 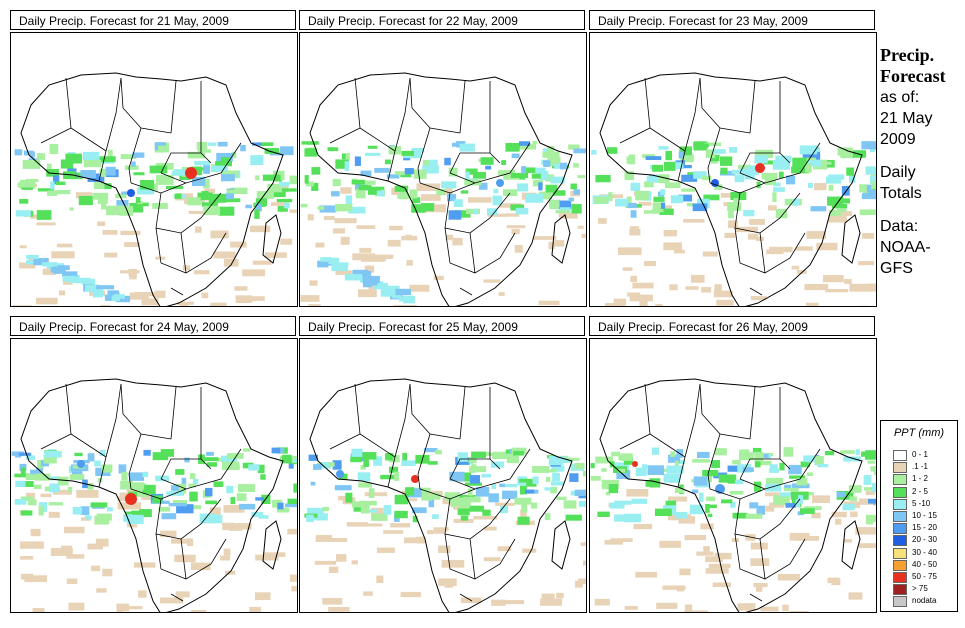 What do you see at coordinates (898, 172) in the screenshot?
I see `info-totals-line1: Daily` at bounding box center [898, 172].